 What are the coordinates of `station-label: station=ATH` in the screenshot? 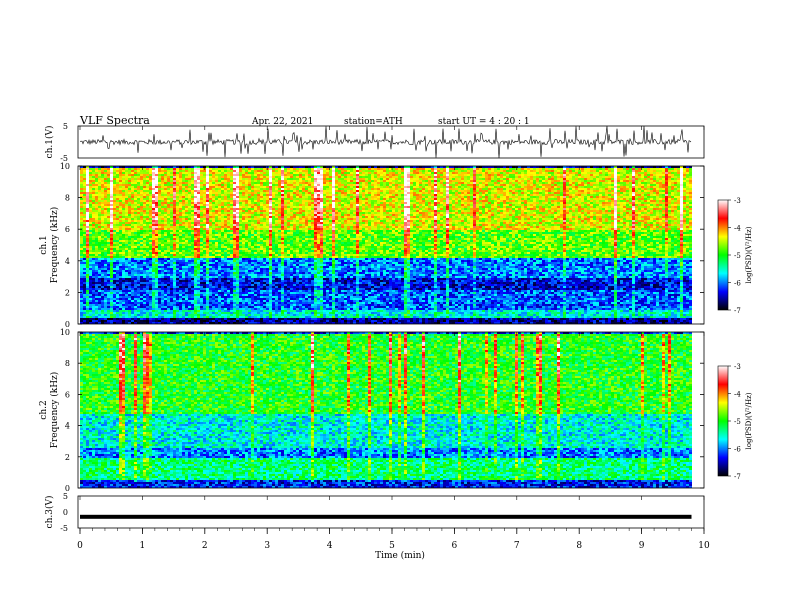 It's located at (373, 122).